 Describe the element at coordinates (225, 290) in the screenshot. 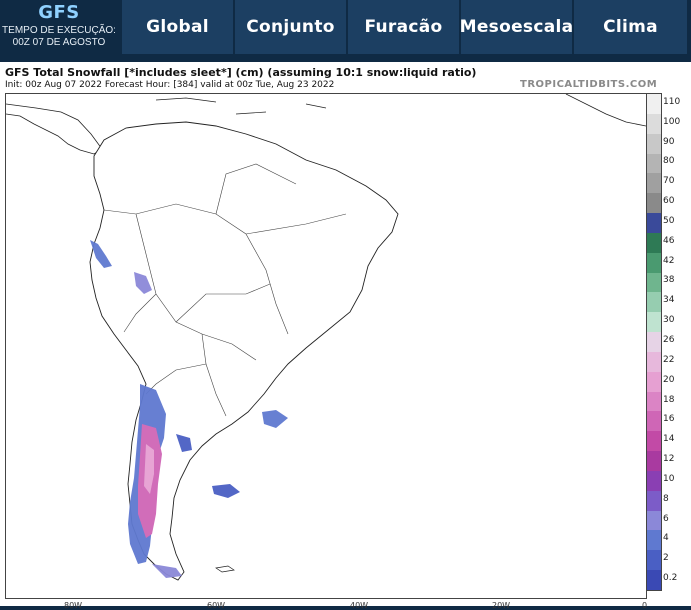

I see `country-borders` at that location.